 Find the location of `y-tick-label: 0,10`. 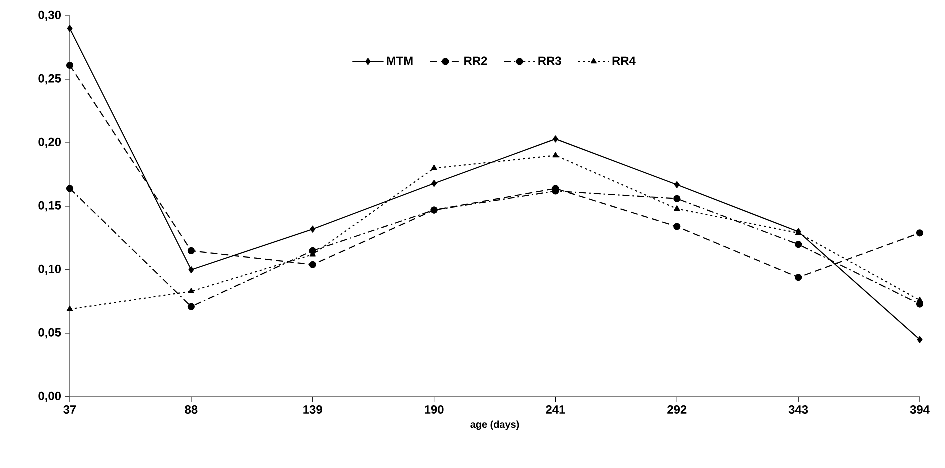

y-tick-label: 0,10 is located at coordinates (50, 270).